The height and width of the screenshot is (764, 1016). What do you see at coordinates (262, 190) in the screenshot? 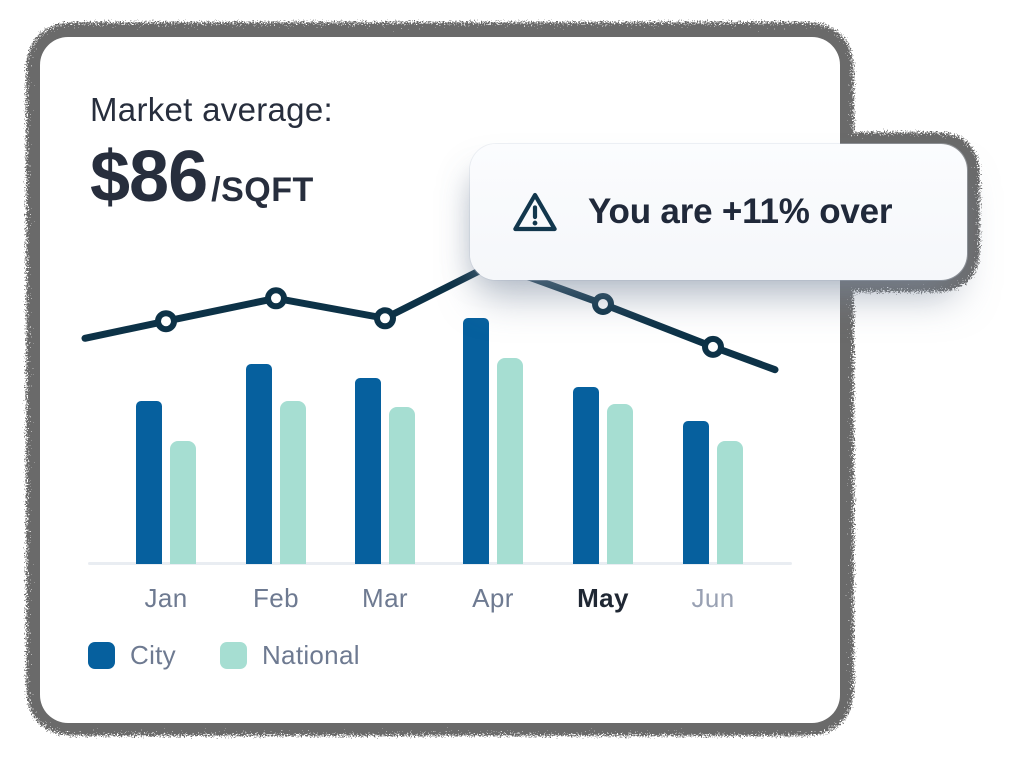
I see `price-unit: /SQFT` at bounding box center [262, 190].